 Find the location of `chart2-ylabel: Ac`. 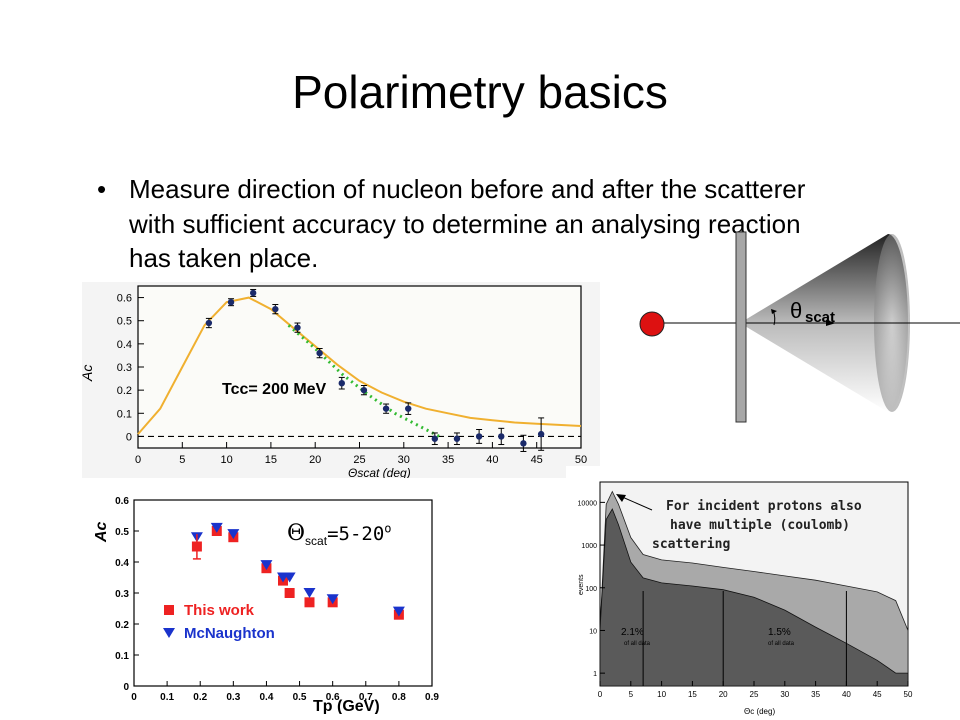

chart2-ylabel: Ac is located at coordinates (101, 532).